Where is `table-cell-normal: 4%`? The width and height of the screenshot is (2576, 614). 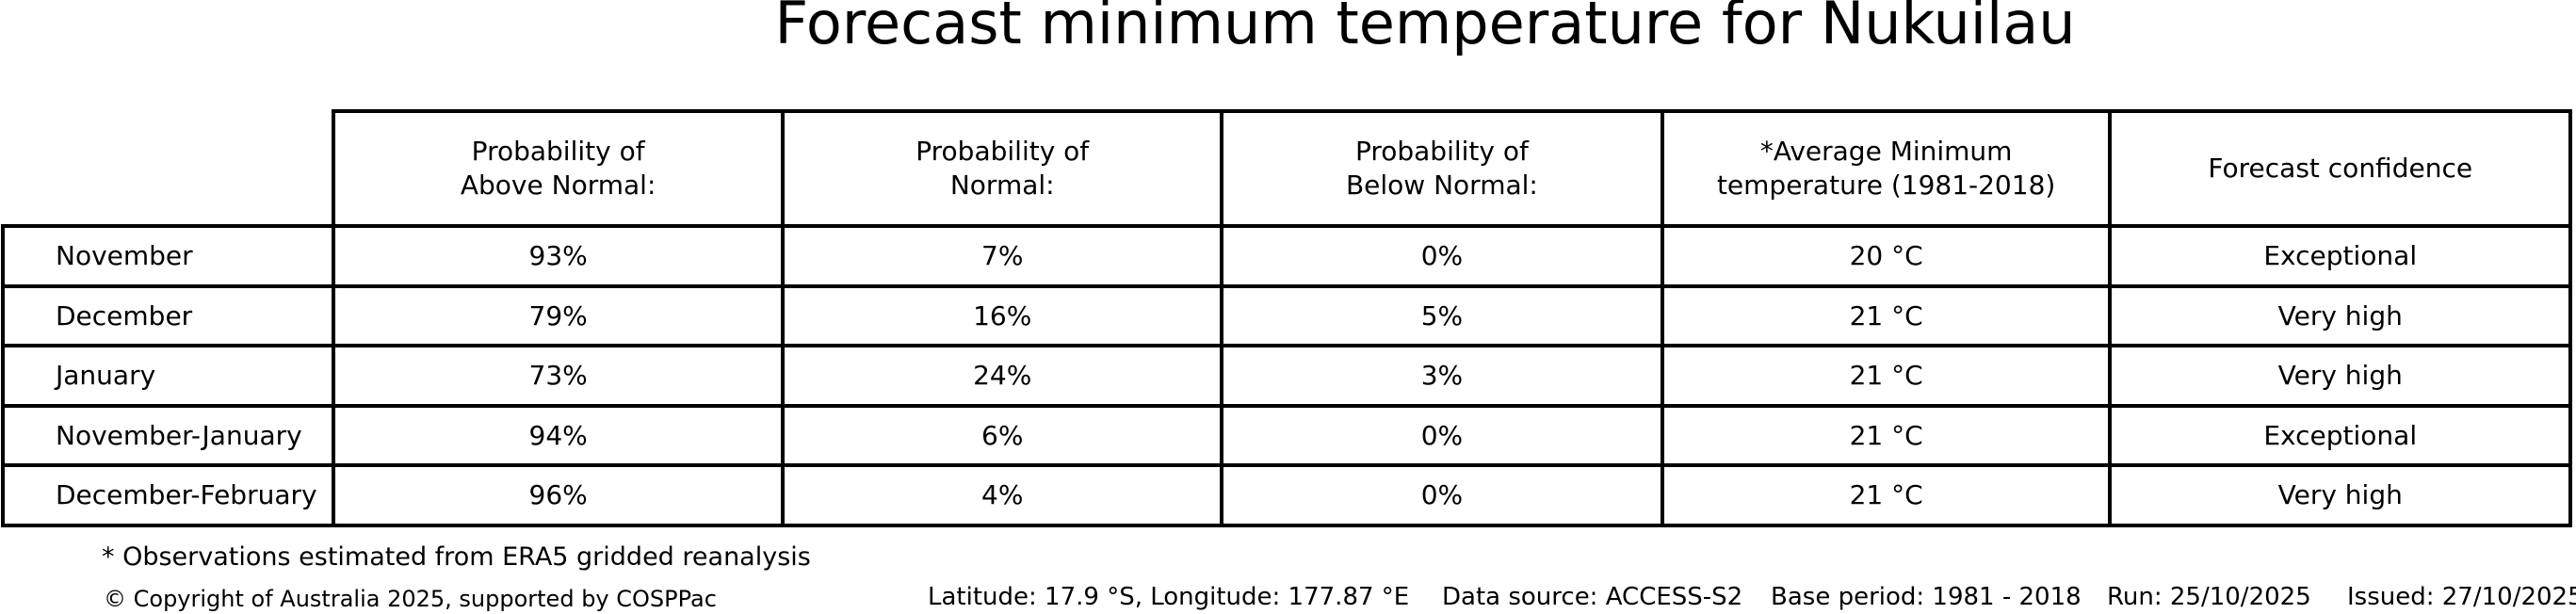
table-cell-normal: 4% is located at coordinates (1003, 495).